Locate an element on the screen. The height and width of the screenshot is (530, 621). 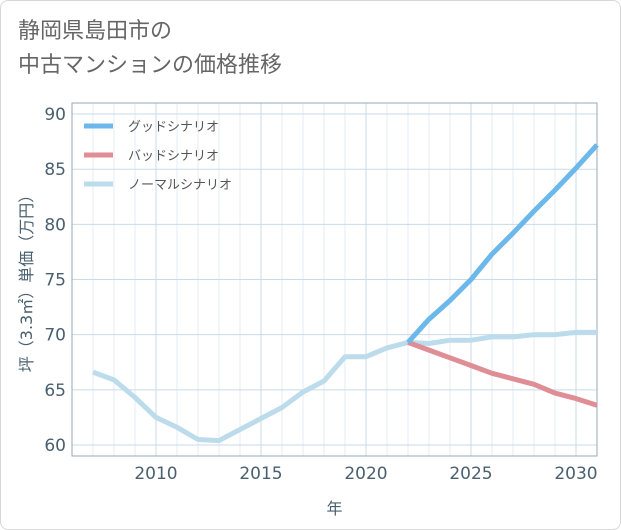
x-axis-label: 年 is located at coordinates (334, 508).